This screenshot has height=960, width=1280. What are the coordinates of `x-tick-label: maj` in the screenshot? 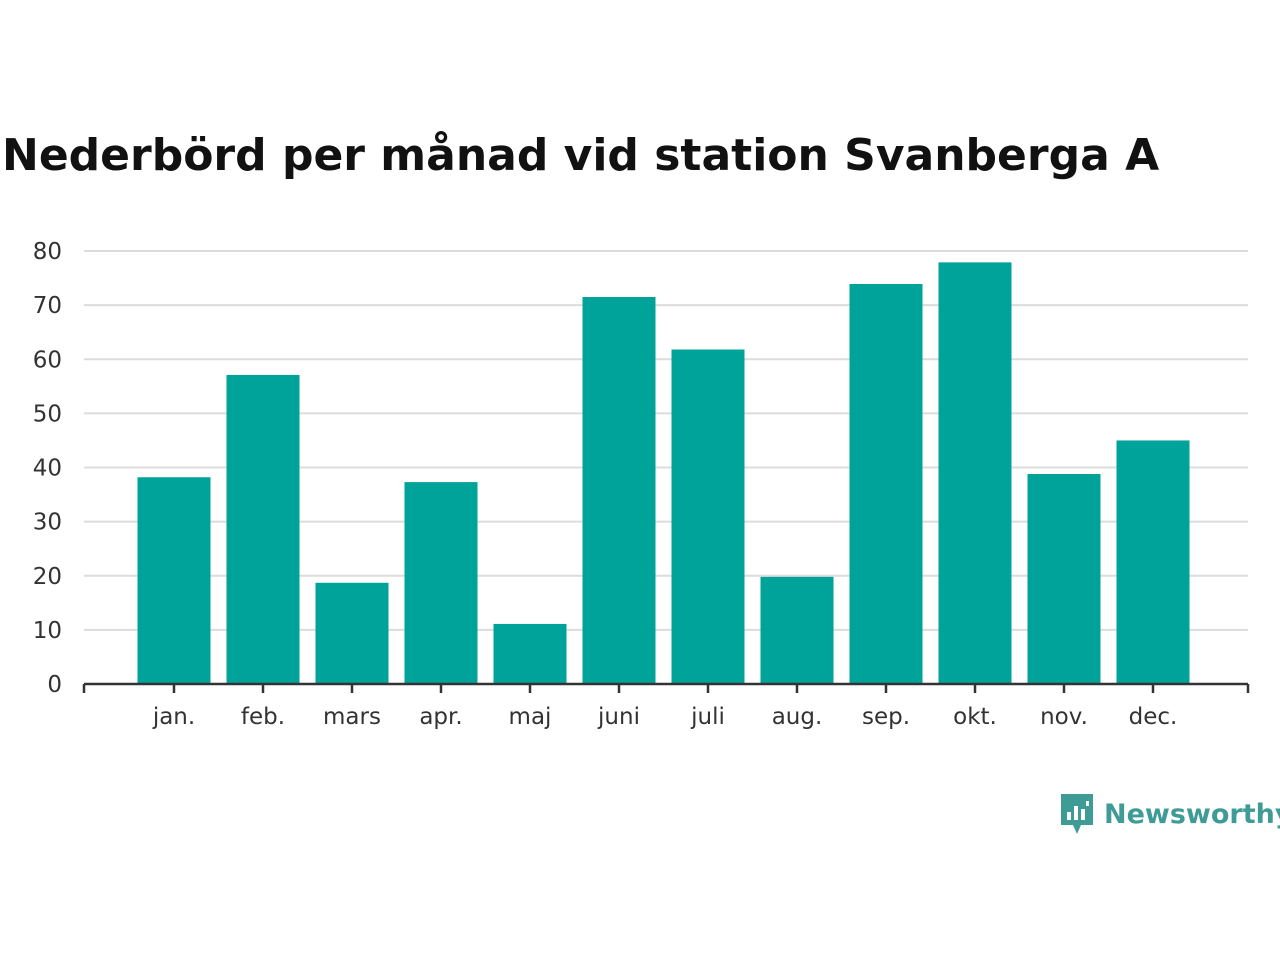 It's located at (530, 717).